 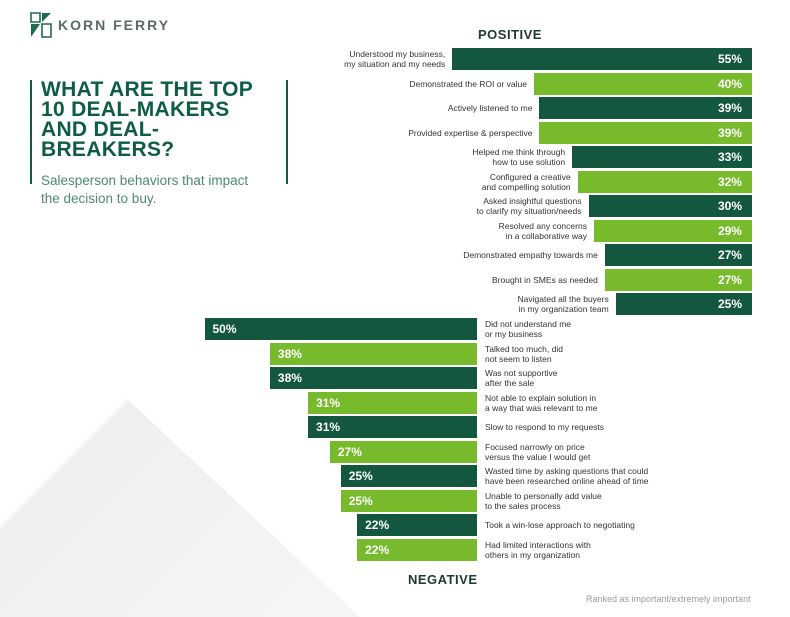 I want to click on korn-ferry-logo-icon, so click(x=41, y=25).